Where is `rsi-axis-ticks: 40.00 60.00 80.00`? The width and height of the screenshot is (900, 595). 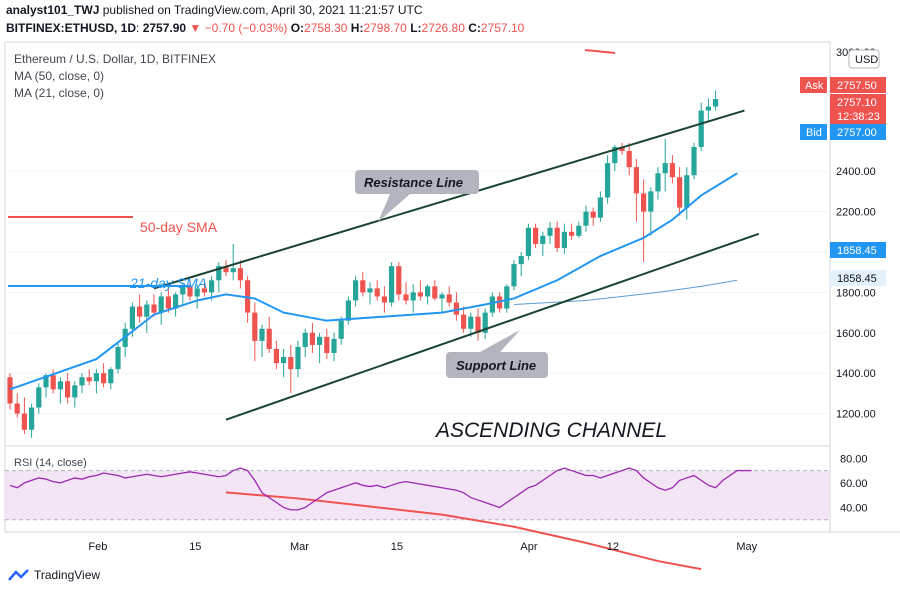 rsi-axis-ticks: 40.00 60.00 80.00 is located at coordinates (854, 483).